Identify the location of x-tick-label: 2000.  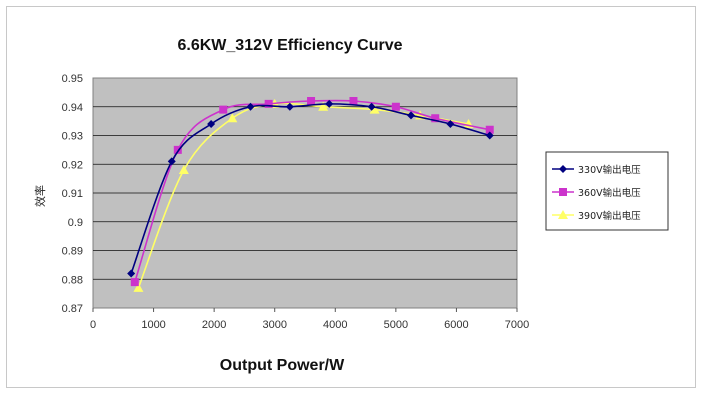
(214, 325).